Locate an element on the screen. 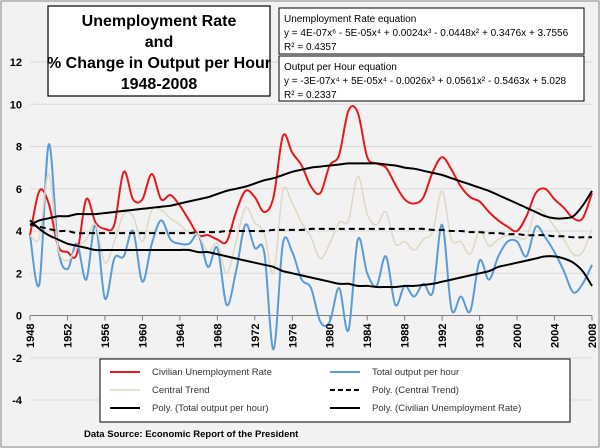  x-tick-label: 1952 is located at coordinates (68, 336).